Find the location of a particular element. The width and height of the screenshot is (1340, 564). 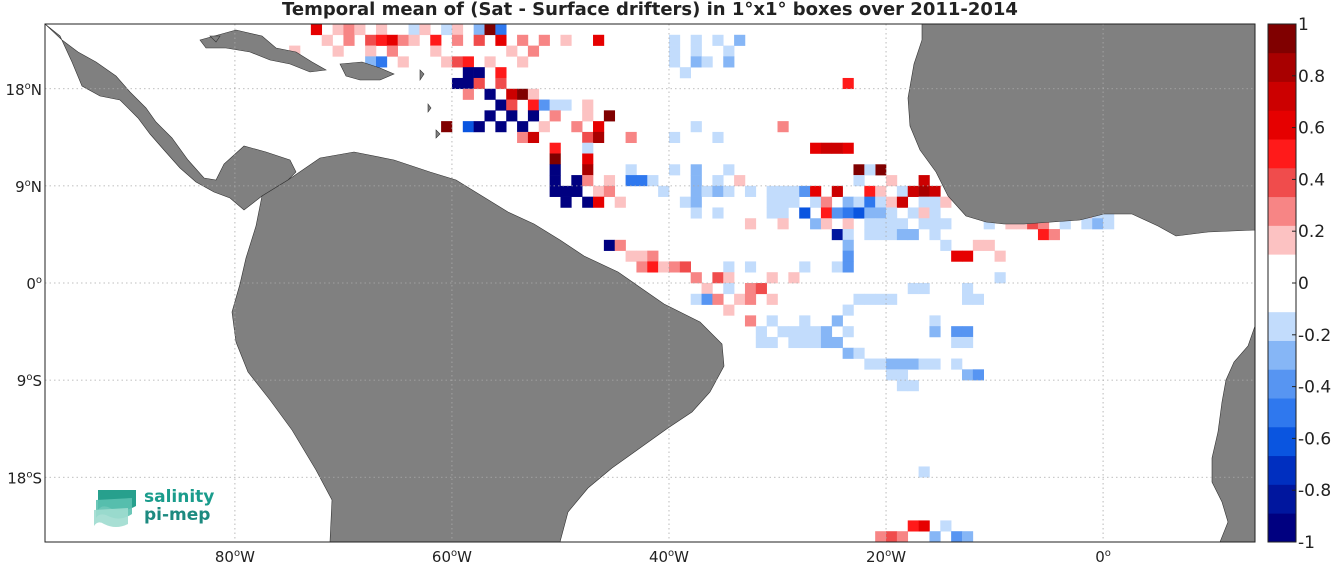

colorbar-tick-label: 1 is located at coordinates (1303, 25).